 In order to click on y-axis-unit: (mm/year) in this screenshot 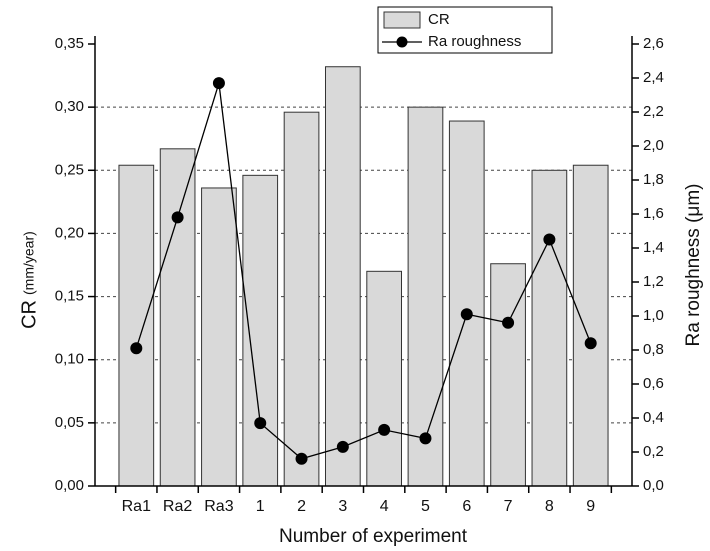, I will do `click(29, 263)`.